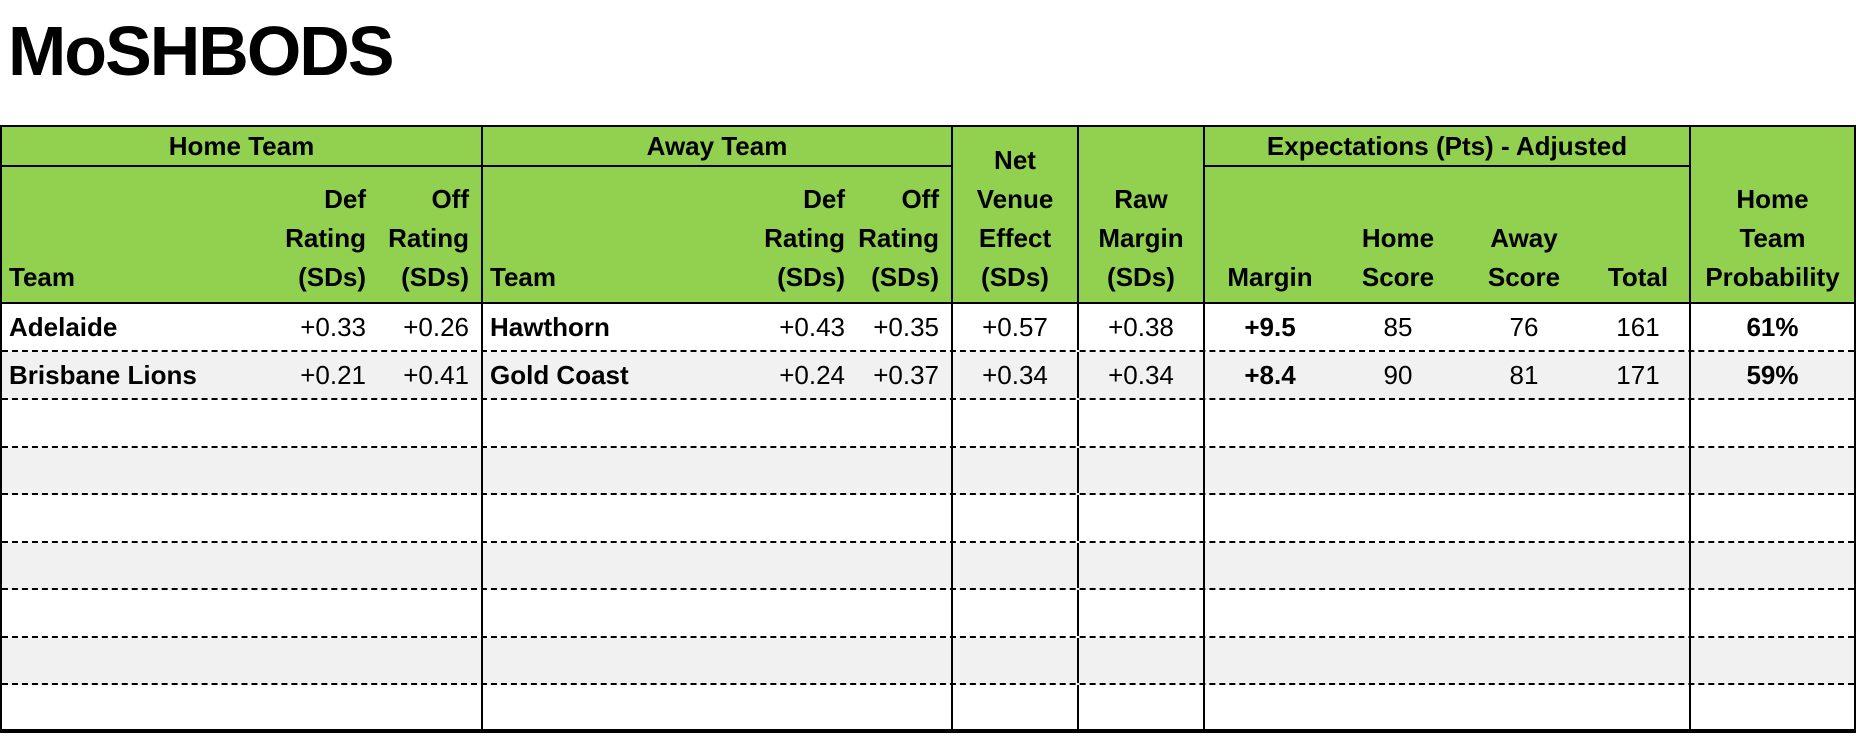  Describe the element at coordinates (1398, 374) in the screenshot. I see `cell-home-score: 90` at that location.